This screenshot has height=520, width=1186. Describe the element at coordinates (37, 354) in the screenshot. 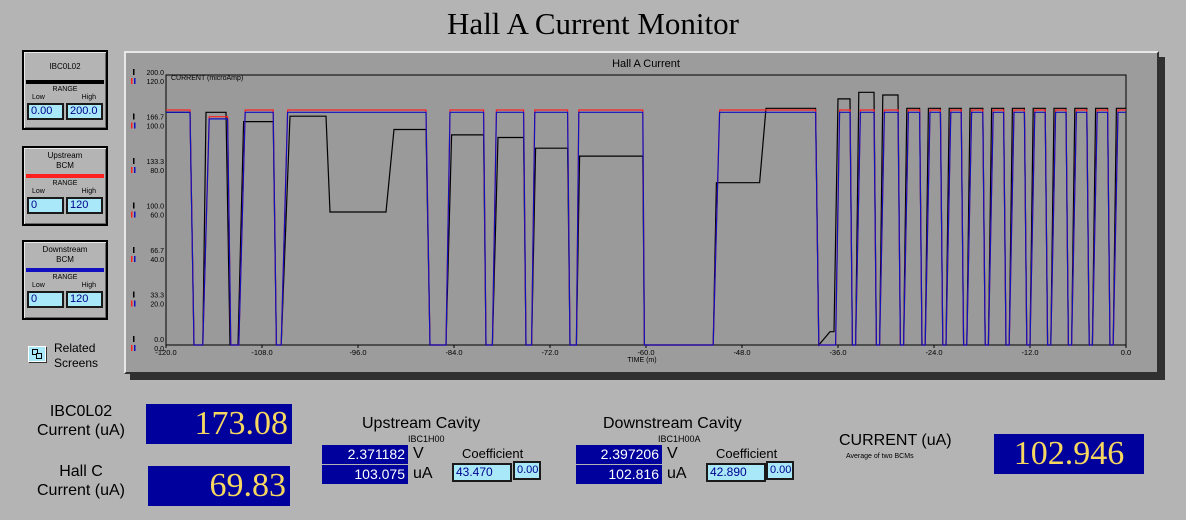

I see `related-screens-icon` at that location.